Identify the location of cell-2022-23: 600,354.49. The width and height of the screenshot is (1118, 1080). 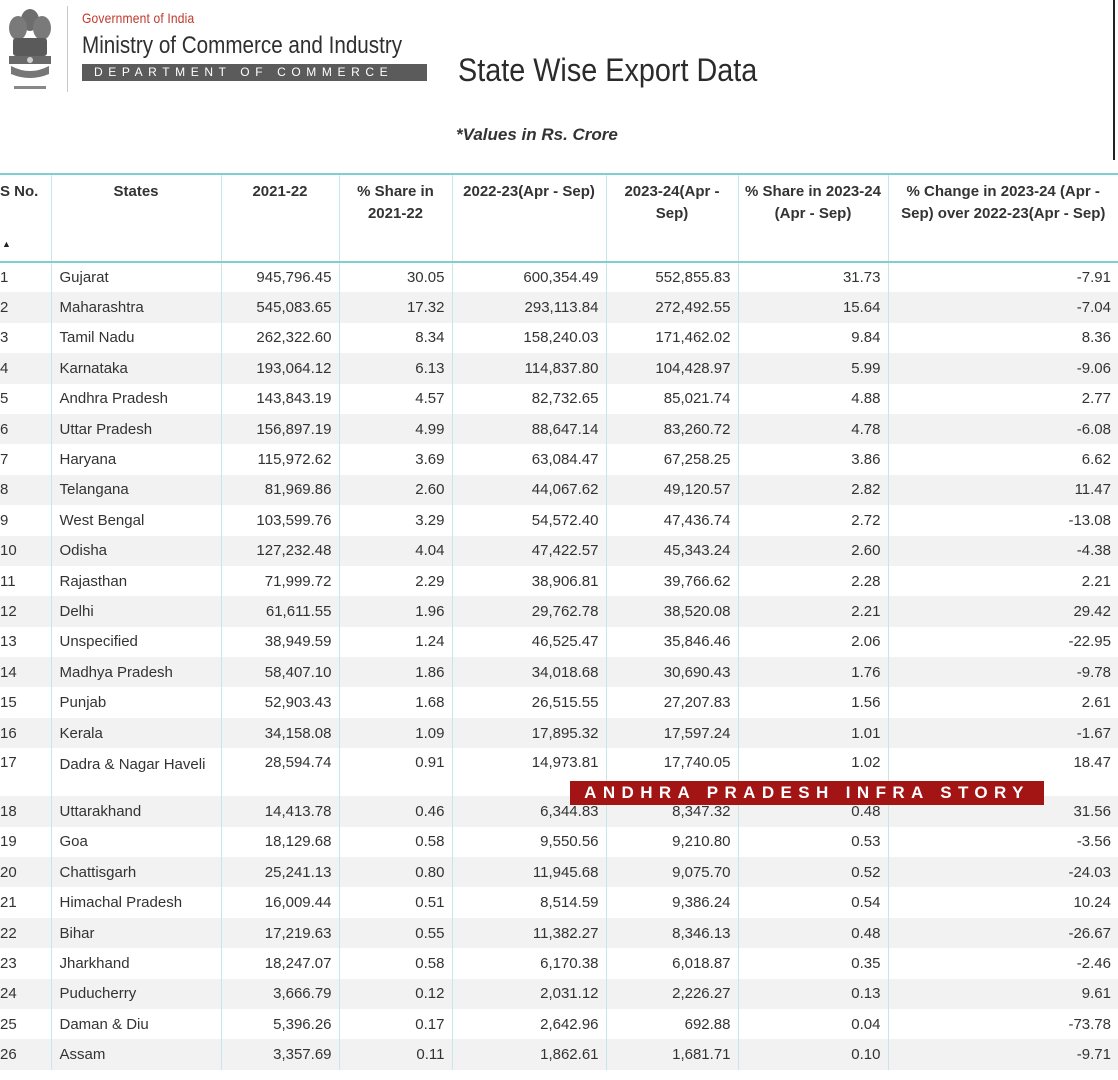
(528, 277).